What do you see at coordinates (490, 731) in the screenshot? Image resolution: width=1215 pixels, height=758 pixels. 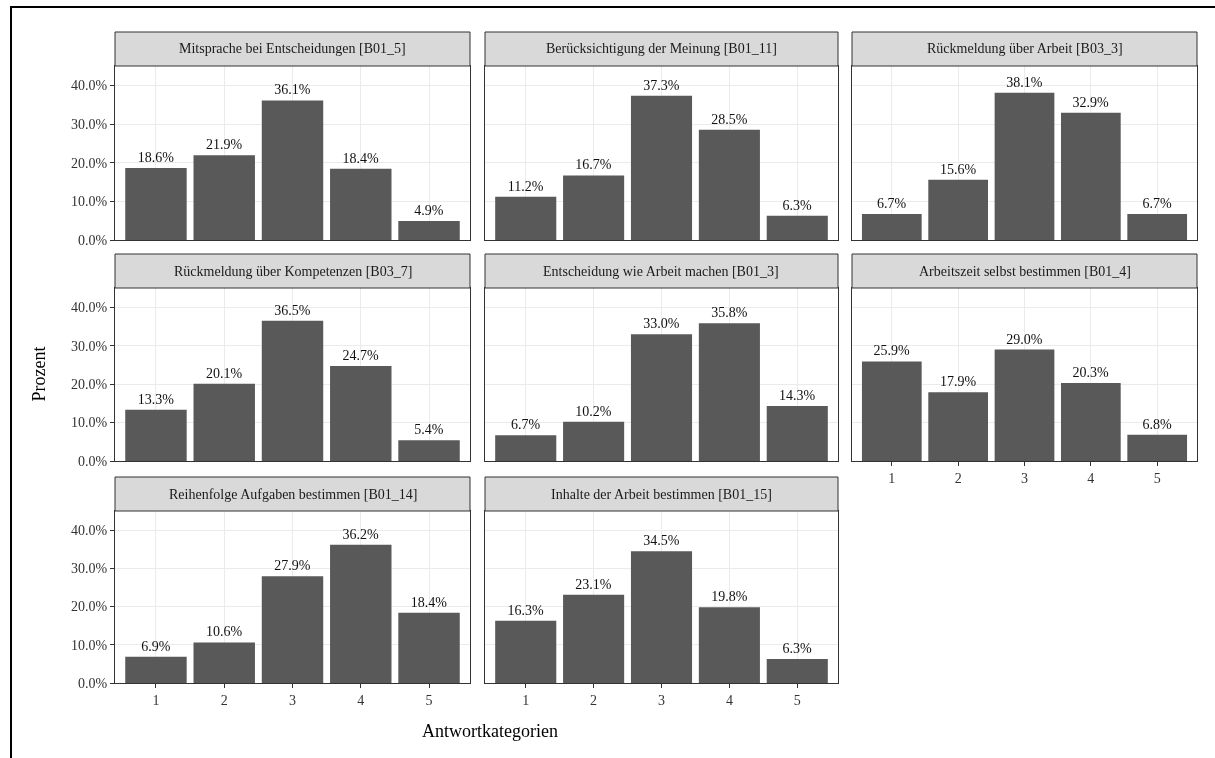 I see `x-axis-title: Antwortkategorien` at bounding box center [490, 731].